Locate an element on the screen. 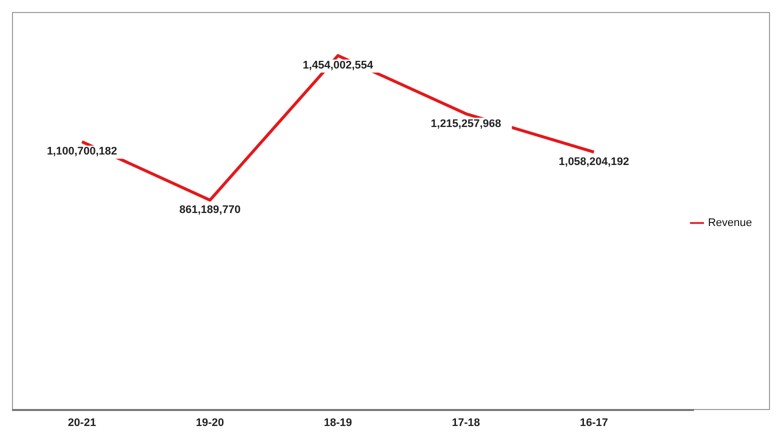 This screenshot has width=778, height=446. legend-label: Revenue is located at coordinates (730, 222).